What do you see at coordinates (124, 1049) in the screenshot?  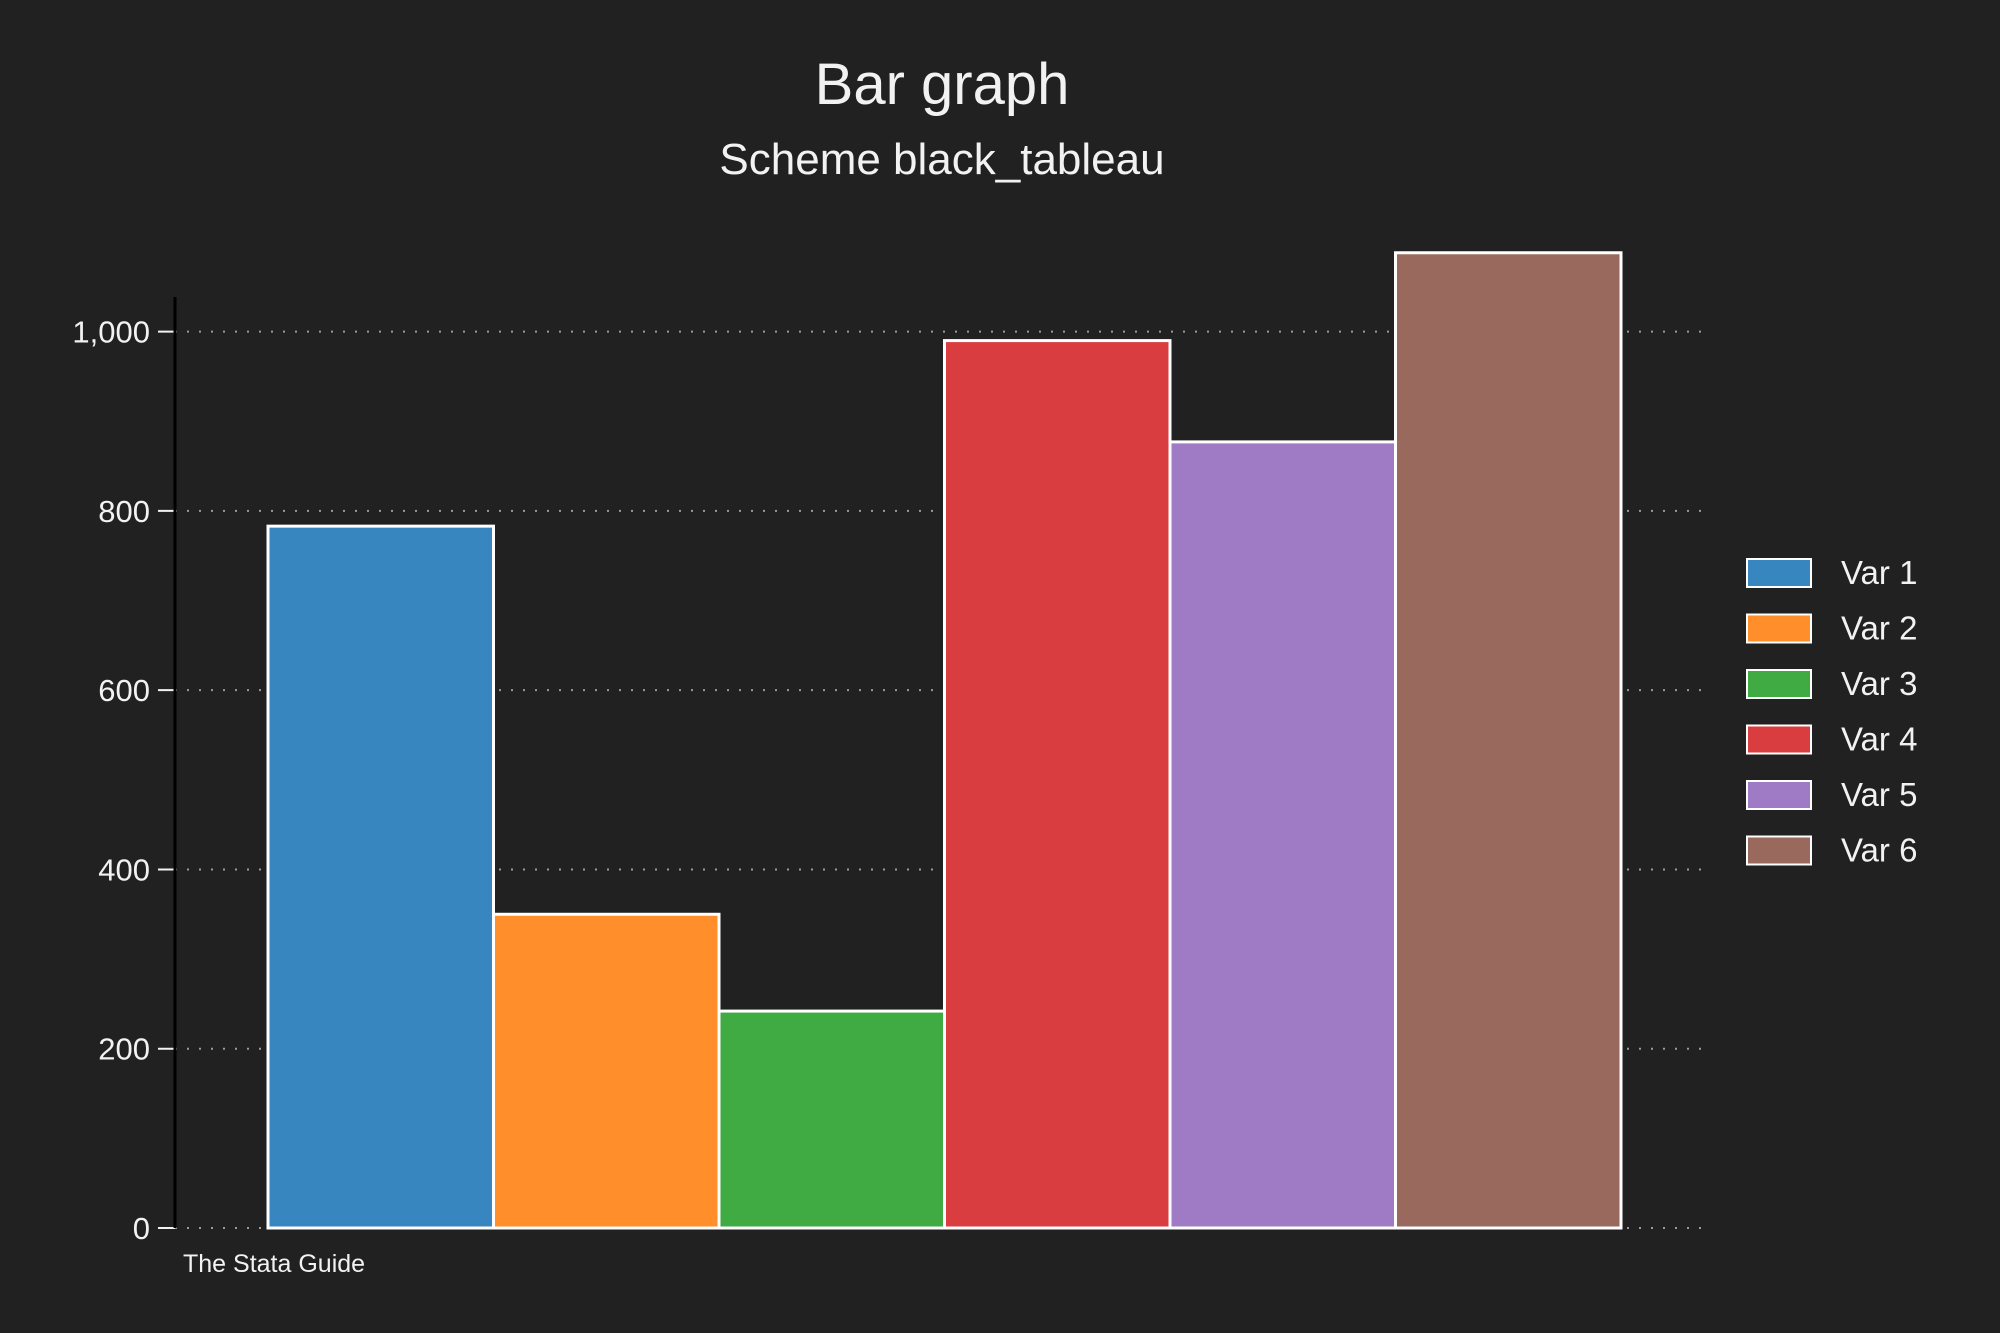 I see `y-tick-label: 200` at bounding box center [124, 1049].